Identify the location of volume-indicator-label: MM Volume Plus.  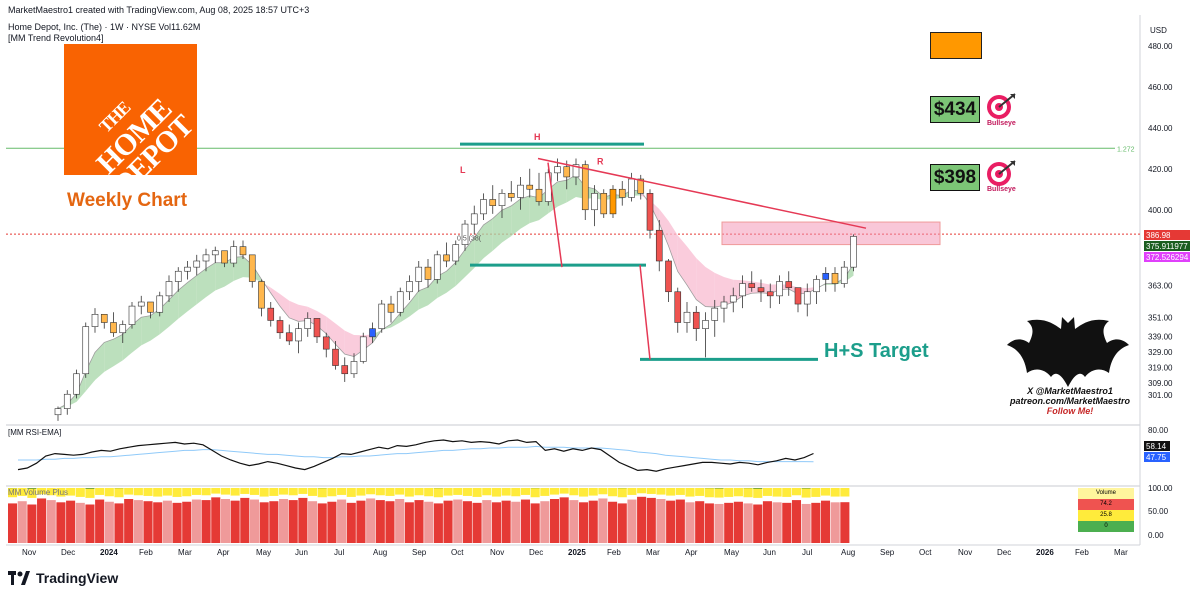
(38, 492).